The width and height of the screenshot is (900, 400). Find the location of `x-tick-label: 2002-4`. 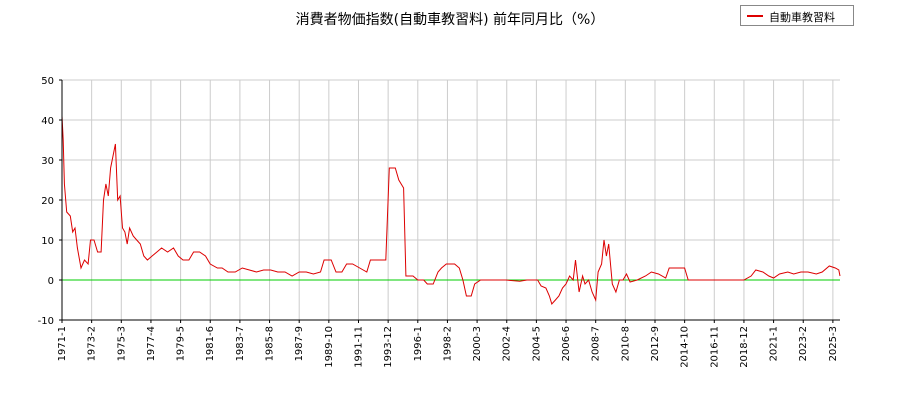

x-tick-label: 2002-4 is located at coordinates (507, 343).